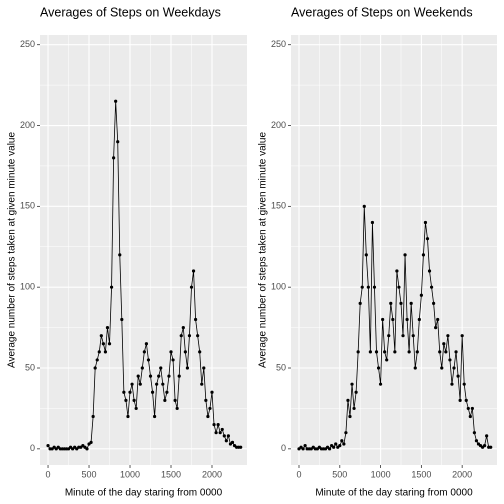 The height and width of the screenshot is (504, 504). What do you see at coordinates (278, 206) in the screenshot?
I see `y-tick-label: 150` at bounding box center [278, 206].